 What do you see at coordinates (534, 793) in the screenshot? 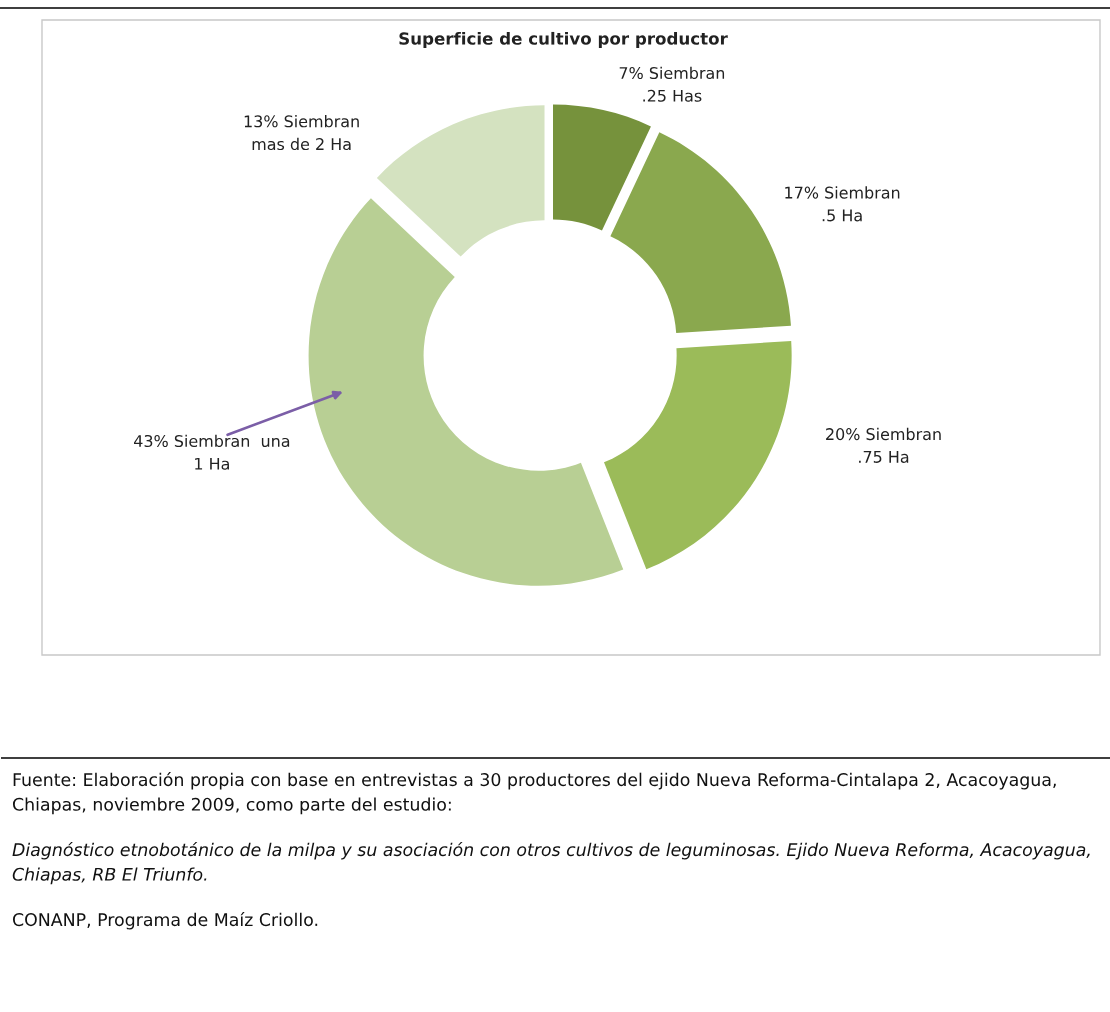
I see `source-note: Fuente: Elaboración propia con base en entrevistas a 30 productores del ejido Nueva Reforma-Cintalapa 2, Acacoyagua, Chiapas, noviembre 2009, como parte del estudio:` at bounding box center [534, 793].